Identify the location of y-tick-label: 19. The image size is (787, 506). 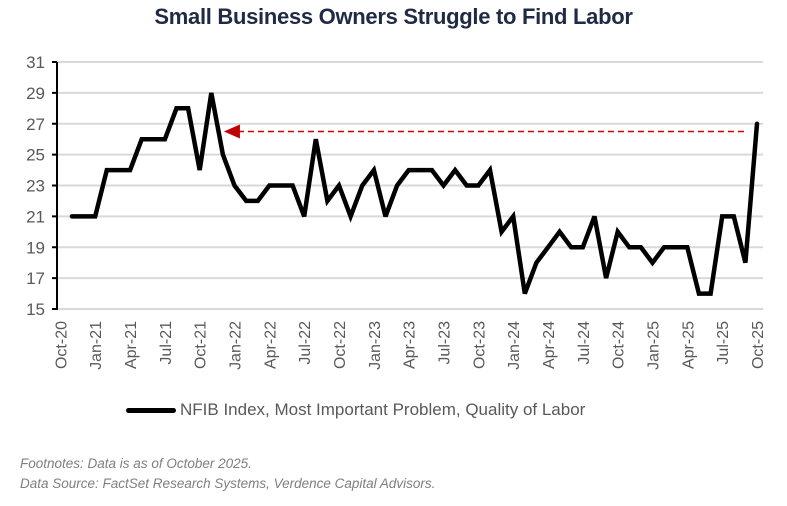
(35, 247).